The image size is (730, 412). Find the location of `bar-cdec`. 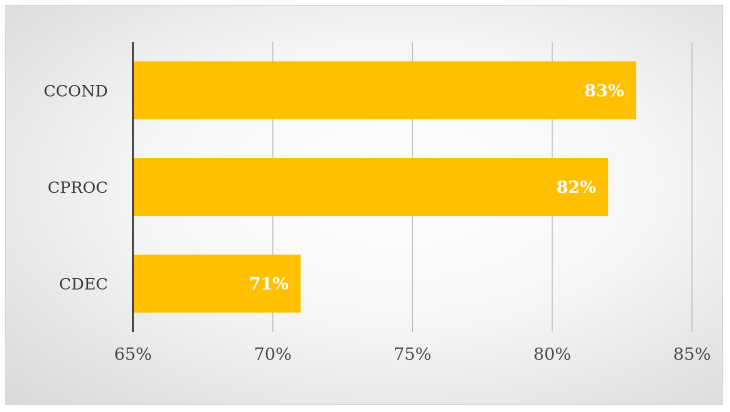

bar-cdec is located at coordinates (217, 283).